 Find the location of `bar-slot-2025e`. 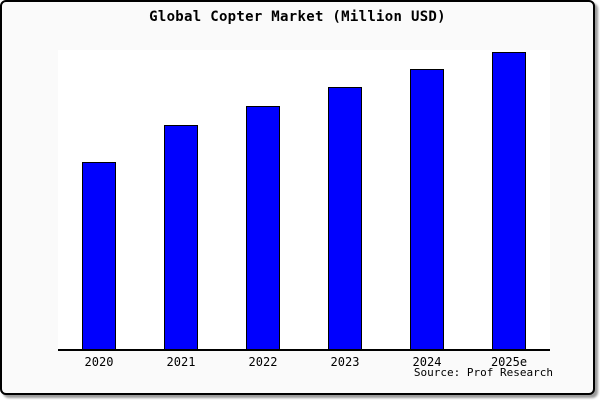

bar-slot-2025e is located at coordinates (509, 199).